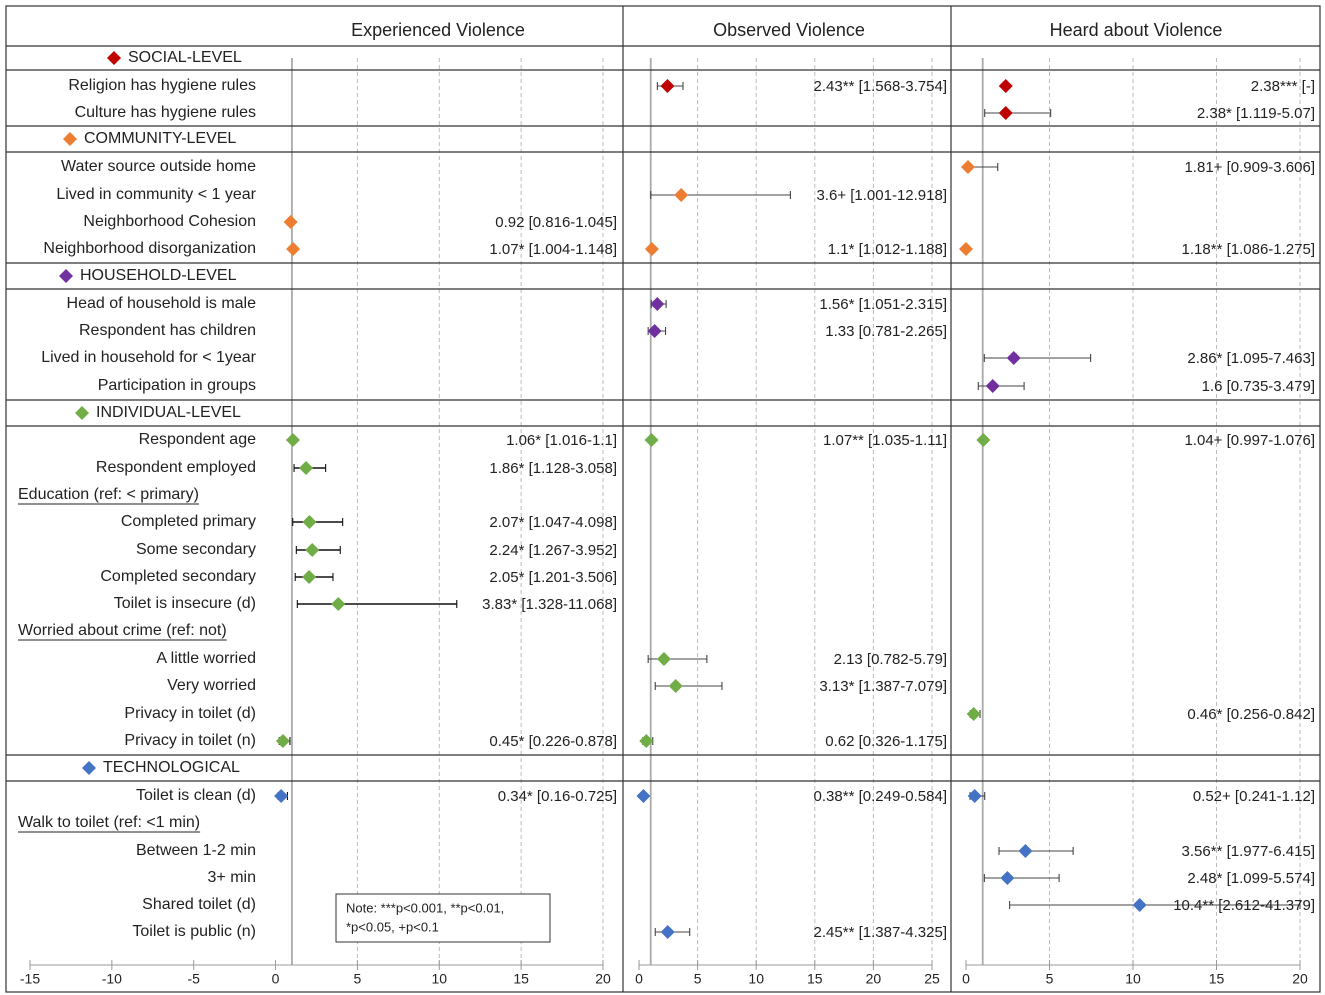 The width and height of the screenshot is (1325, 995). What do you see at coordinates (1133, 979) in the screenshot?
I see `x-tick-label-heard-10: 10` at bounding box center [1133, 979].